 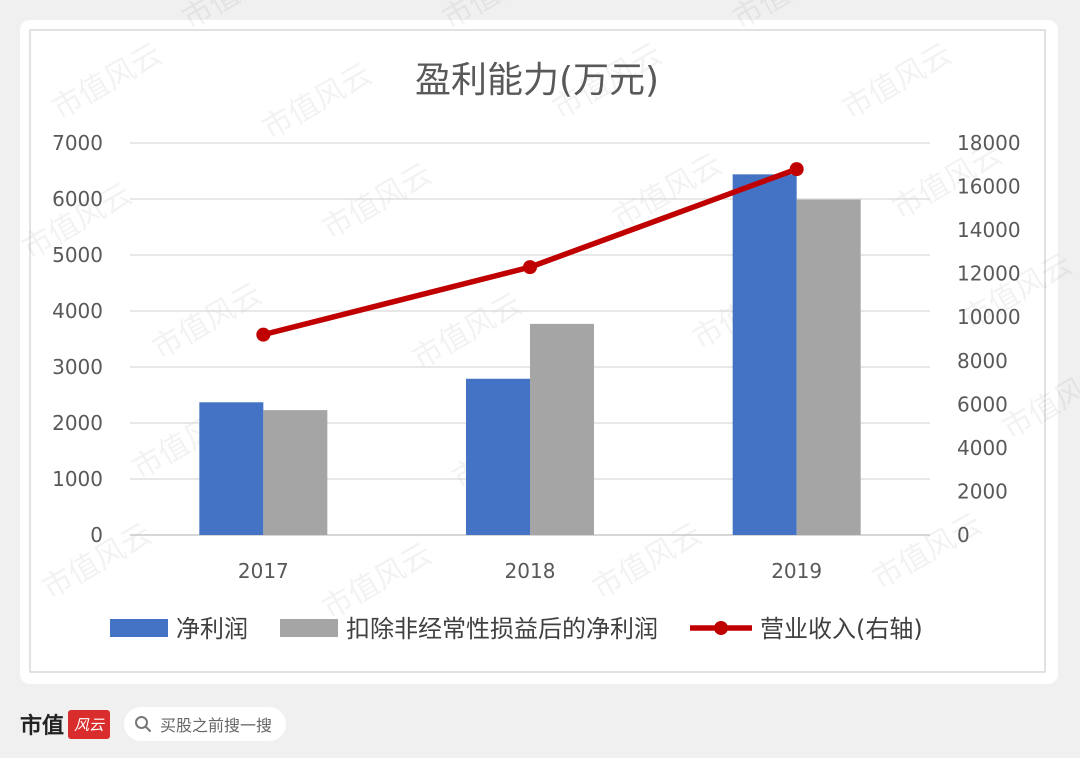 What do you see at coordinates (498, 456) in the screenshot?
I see `bar-2018-net-profit` at bounding box center [498, 456].